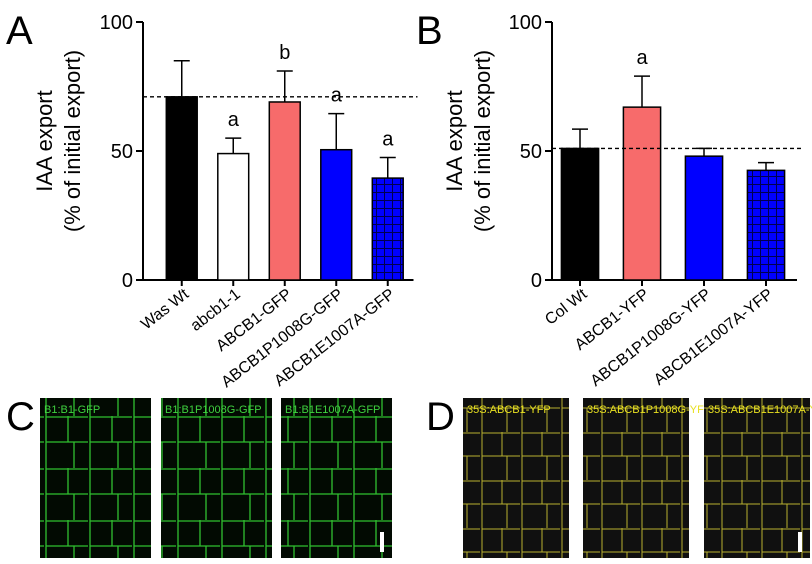  I want to click on image-label: 35S:ABCB1E1007A-YFP, so click(760, 410).